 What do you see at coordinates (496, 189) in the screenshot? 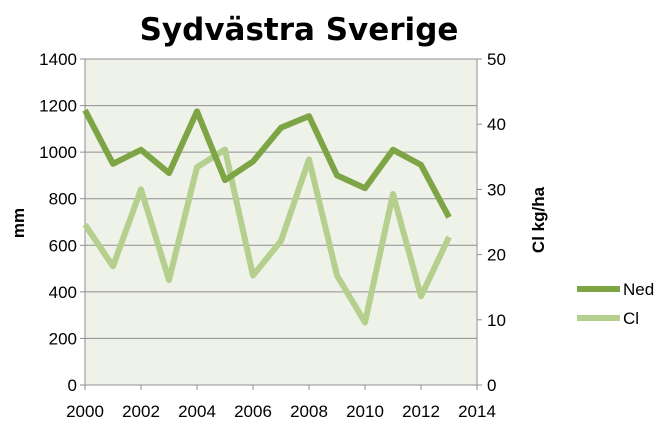
I see `y2-tick-label: 30` at bounding box center [496, 189].